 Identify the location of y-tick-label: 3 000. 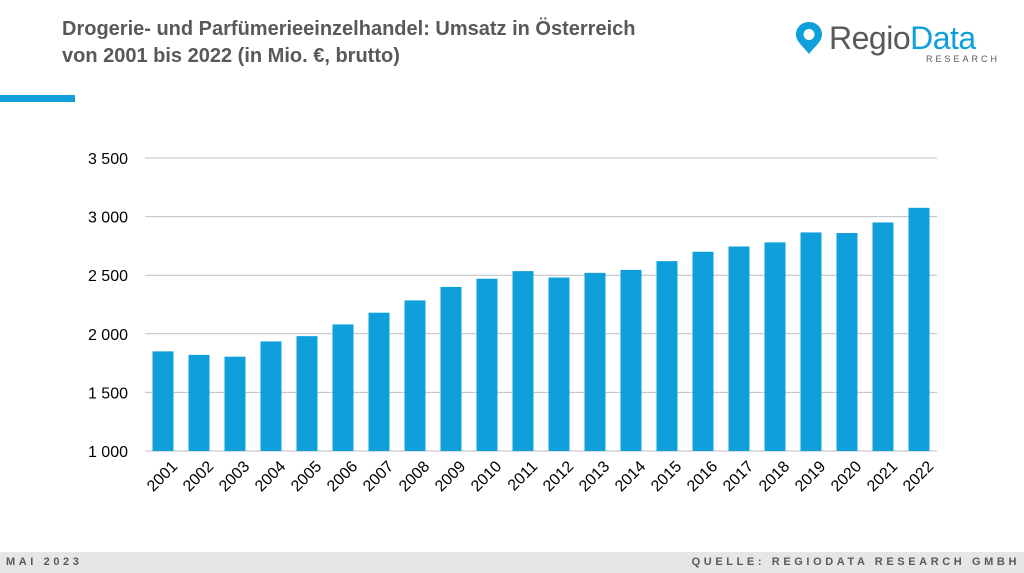
(108, 218).